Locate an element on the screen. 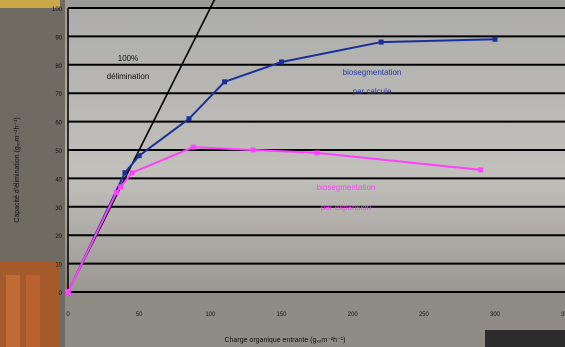 The image size is (565, 347). ref-line-label-2: délimination is located at coordinates (128, 76).